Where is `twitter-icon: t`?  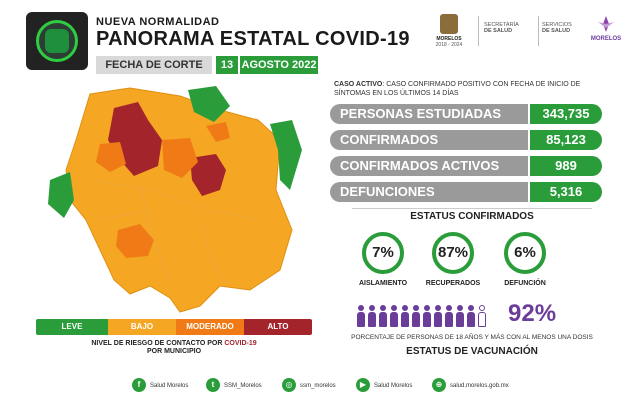
twitter-icon: t is located at coordinates (213, 385).